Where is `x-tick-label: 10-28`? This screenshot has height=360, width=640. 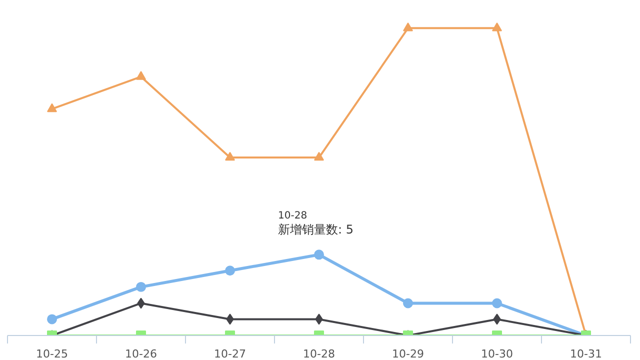 x-tick-label: 10-28 is located at coordinates (319, 354).